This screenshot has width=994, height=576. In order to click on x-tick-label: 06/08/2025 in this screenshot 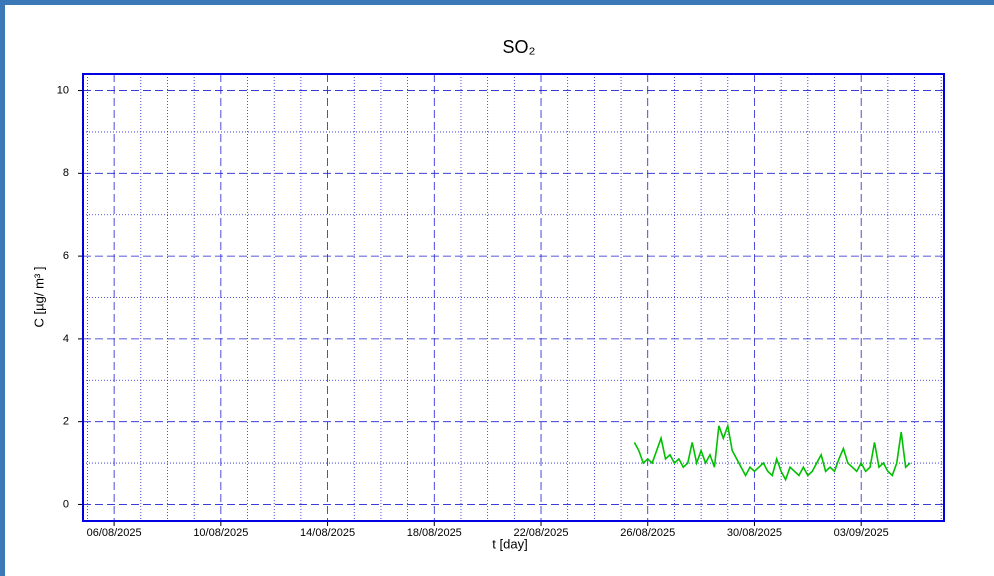, I will do `click(114, 533)`.